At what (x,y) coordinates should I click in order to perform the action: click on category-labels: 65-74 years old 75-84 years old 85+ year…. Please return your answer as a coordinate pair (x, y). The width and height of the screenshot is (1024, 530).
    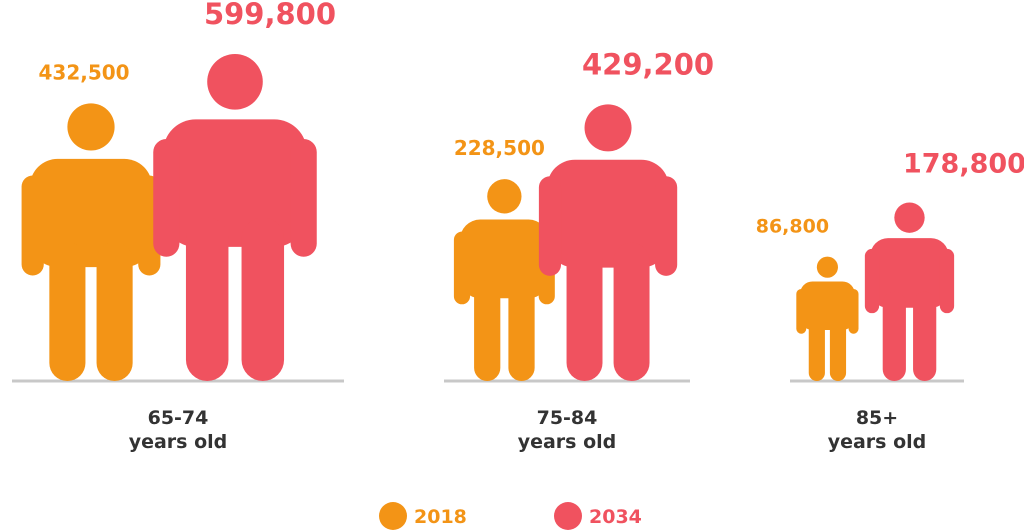
    Looking at the image, I should click on (528, 430).